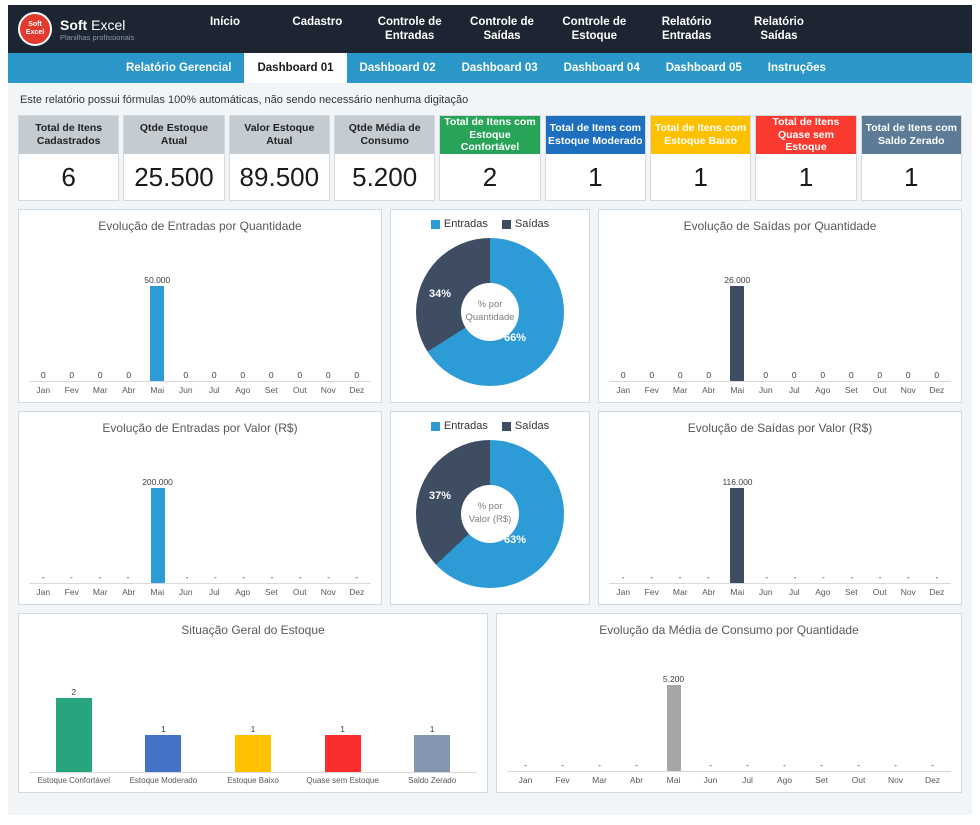  What do you see at coordinates (525, 780) in the screenshot?
I see `x-axis-label: Jan` at bounding box center [525, 780].